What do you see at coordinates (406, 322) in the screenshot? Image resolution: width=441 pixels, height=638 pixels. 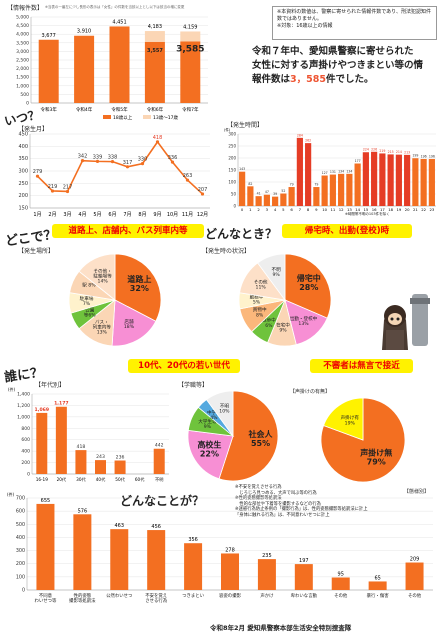 I see `suspect-illustration` at bounding box center [406, 322].